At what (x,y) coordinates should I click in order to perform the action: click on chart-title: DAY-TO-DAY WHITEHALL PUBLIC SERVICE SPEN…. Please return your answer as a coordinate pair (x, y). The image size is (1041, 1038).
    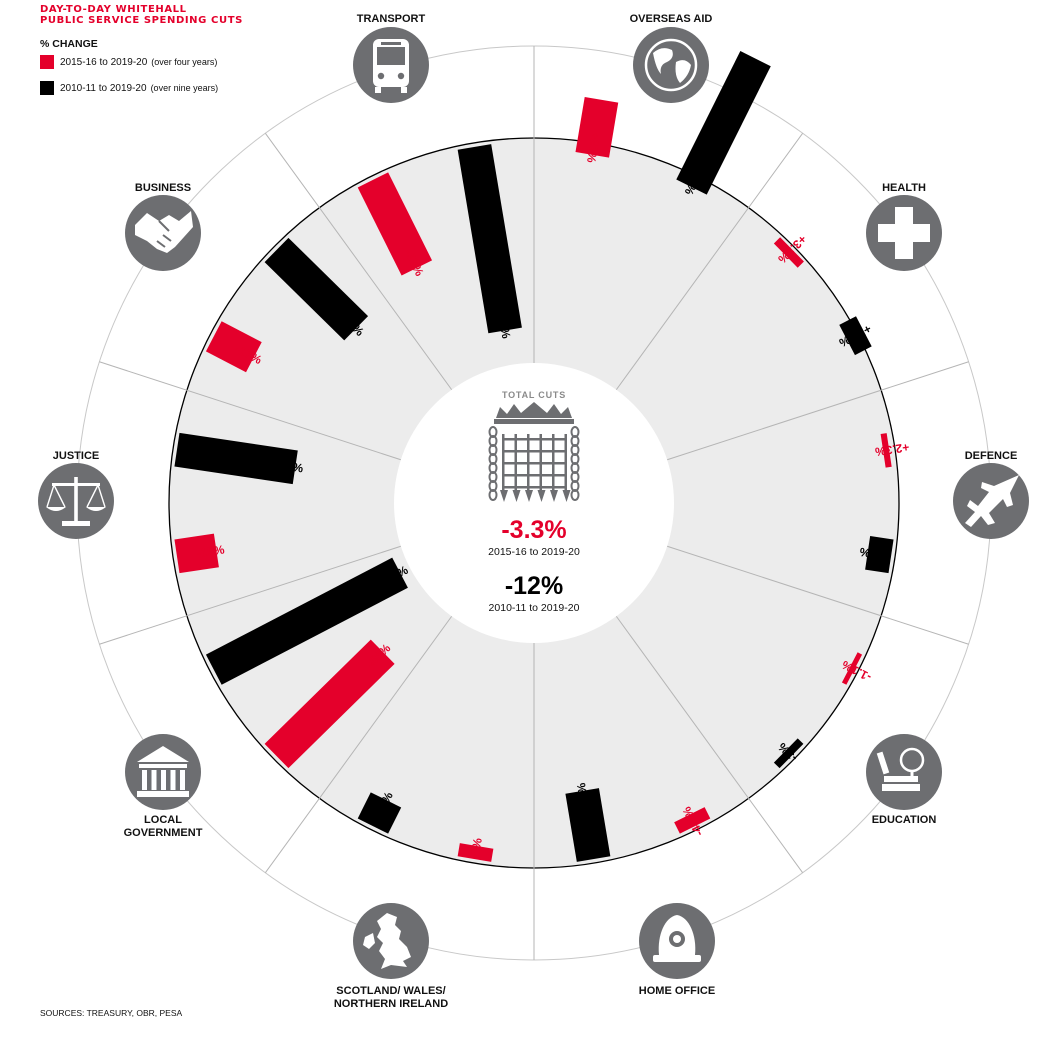
    Looking at the image, I should click on (141, 15).